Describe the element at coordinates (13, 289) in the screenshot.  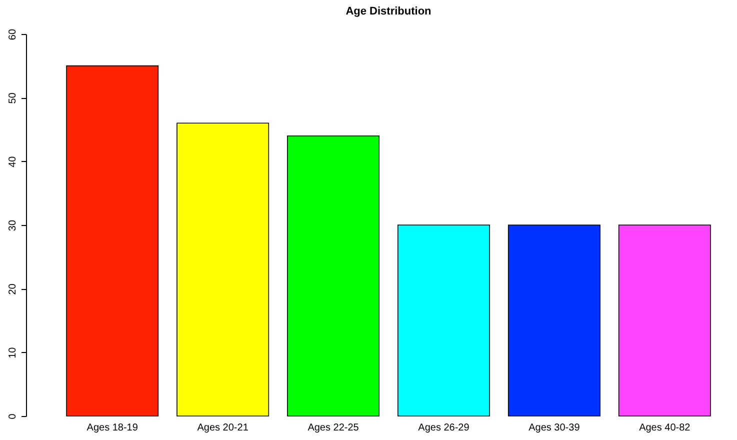
I see `y-tick-label: 20` at that location.